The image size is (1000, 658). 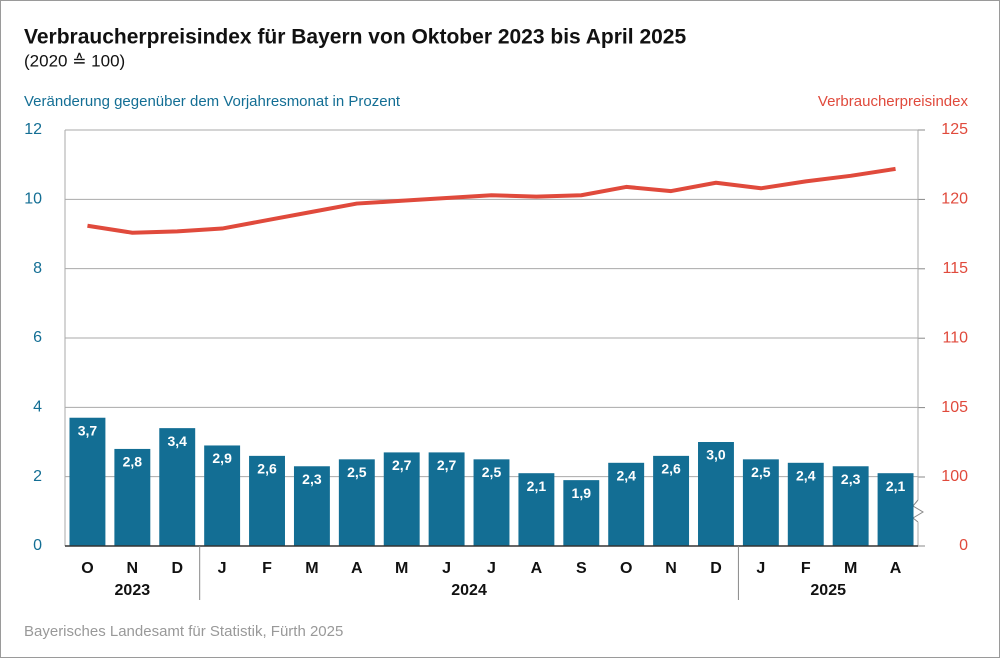 I want to click on y2-tick-label: 115, so click(x=955, y=268).